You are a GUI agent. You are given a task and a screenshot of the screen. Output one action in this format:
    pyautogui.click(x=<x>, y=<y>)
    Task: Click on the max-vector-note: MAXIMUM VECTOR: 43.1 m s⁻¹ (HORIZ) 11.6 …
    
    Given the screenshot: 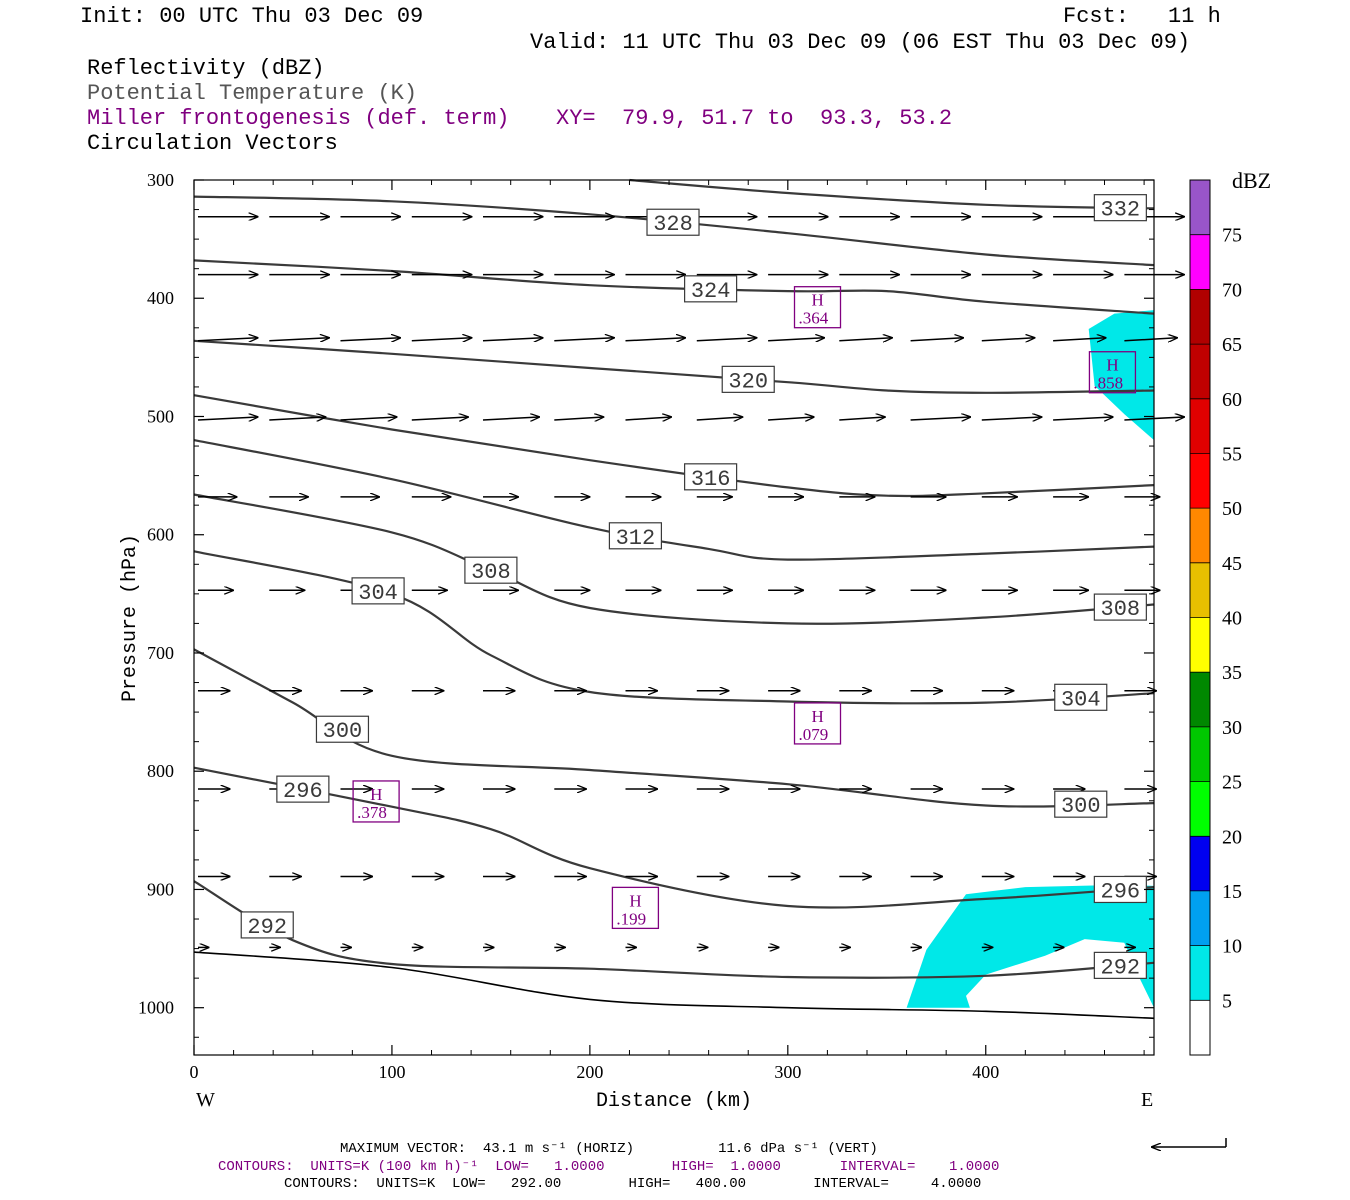 What is the action you would take?
    pyautogui.click(x=609, y=1149)
    